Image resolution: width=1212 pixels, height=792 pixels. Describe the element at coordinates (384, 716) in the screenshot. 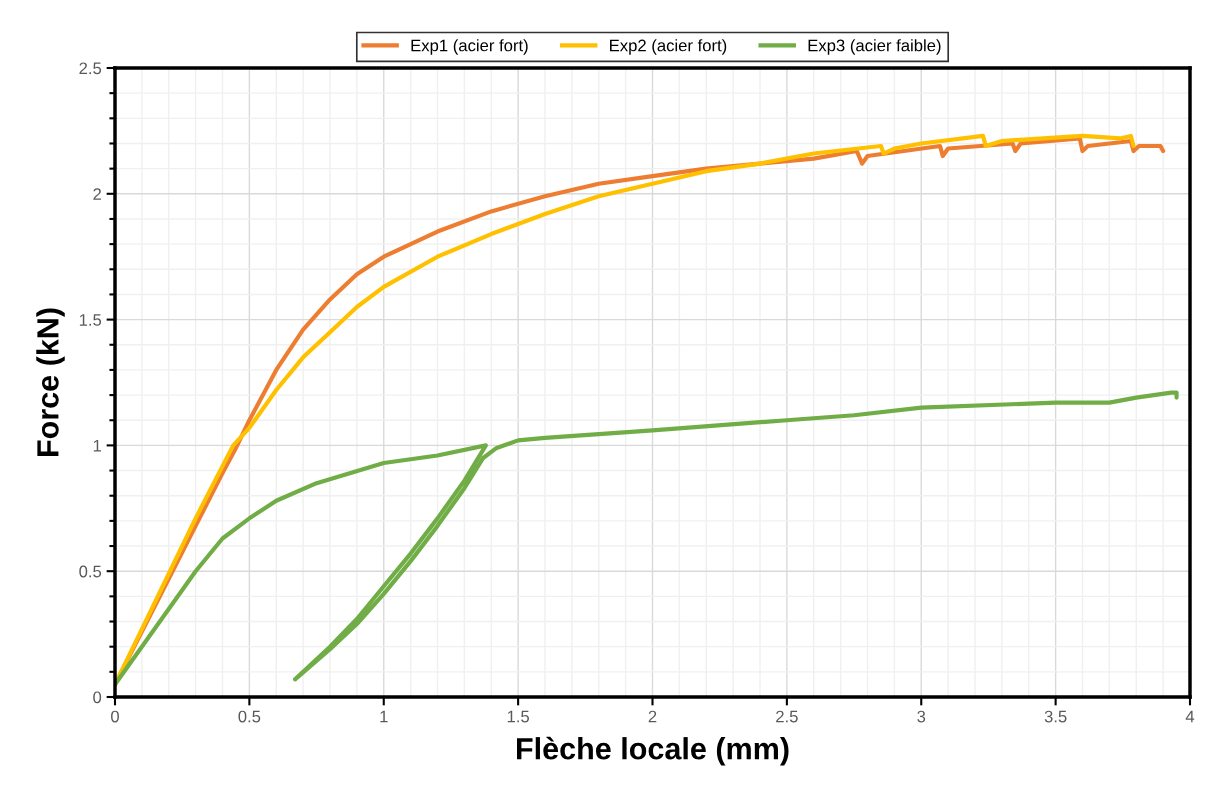

I see `x-tick-label: 1` at that location.